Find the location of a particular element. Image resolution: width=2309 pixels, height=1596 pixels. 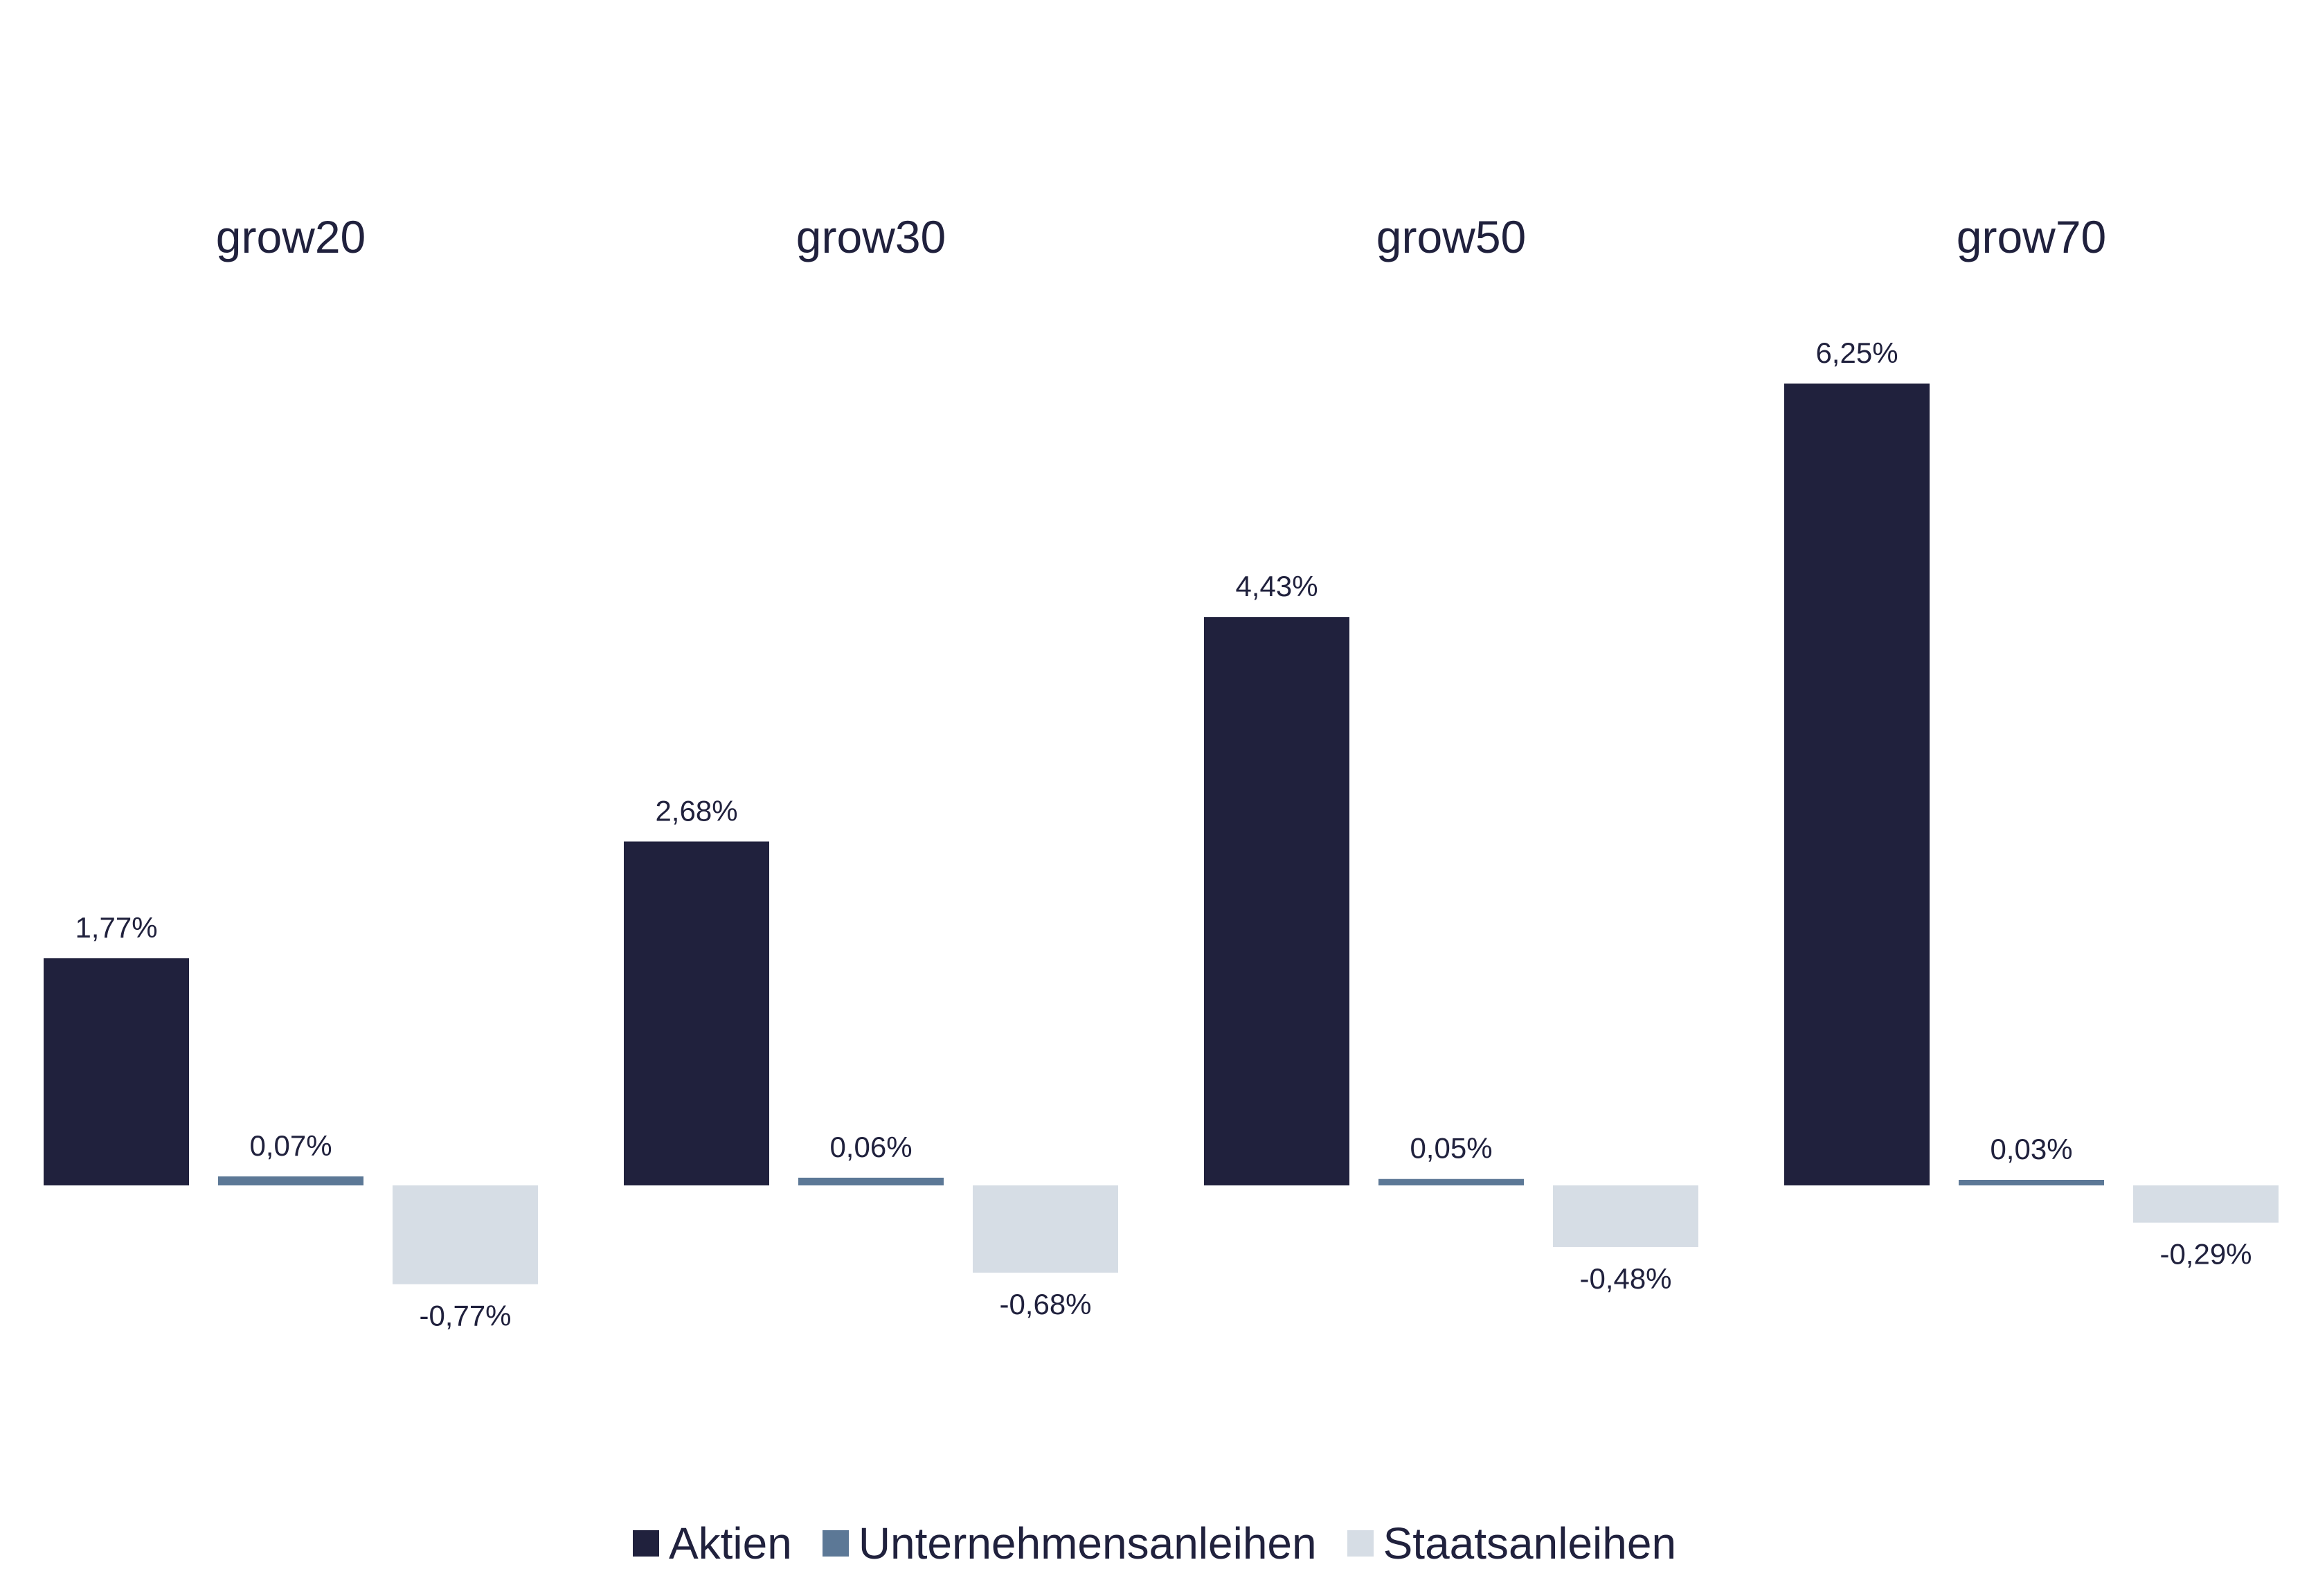

data-label-grow30-staatsanleihen: -0,68% is located at coordinates (1045, 1304).